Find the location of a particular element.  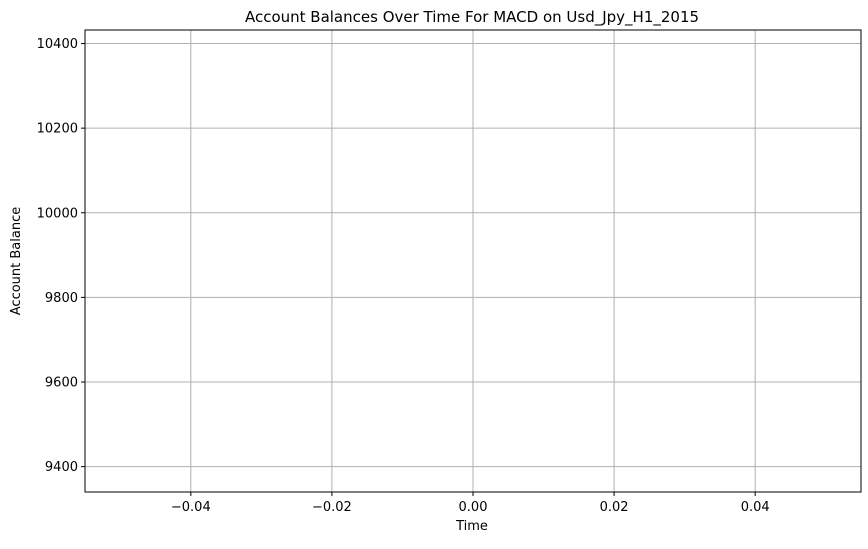

y-tick-label: 10400 is located at coordinates (57, 44).